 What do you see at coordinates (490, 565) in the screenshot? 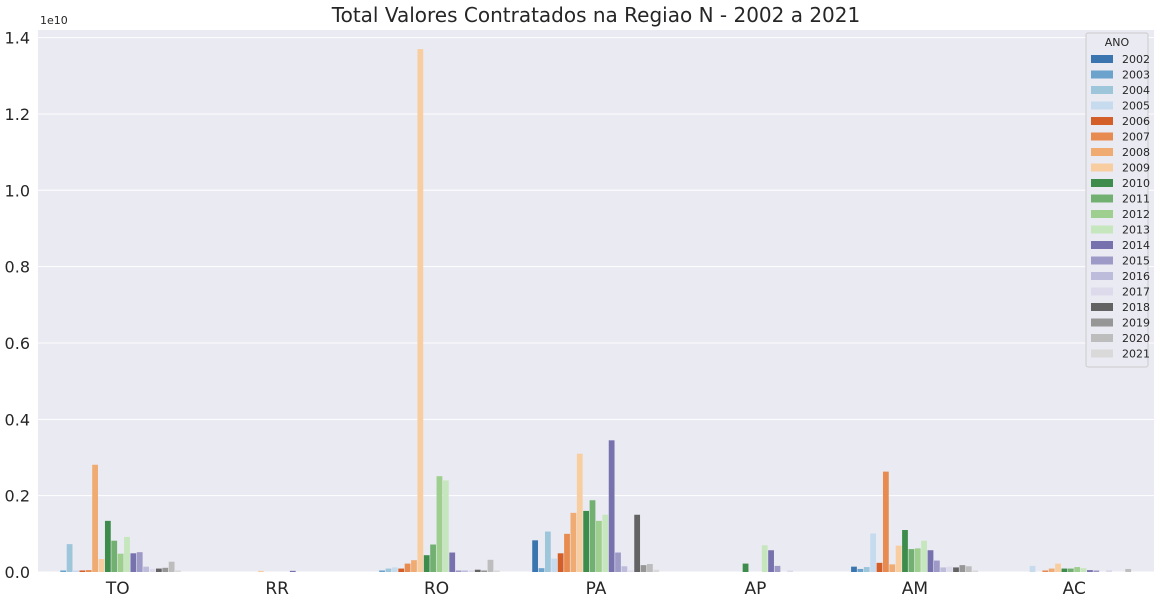
I see `bar-RO-2020` at bounding box center [490, 565].